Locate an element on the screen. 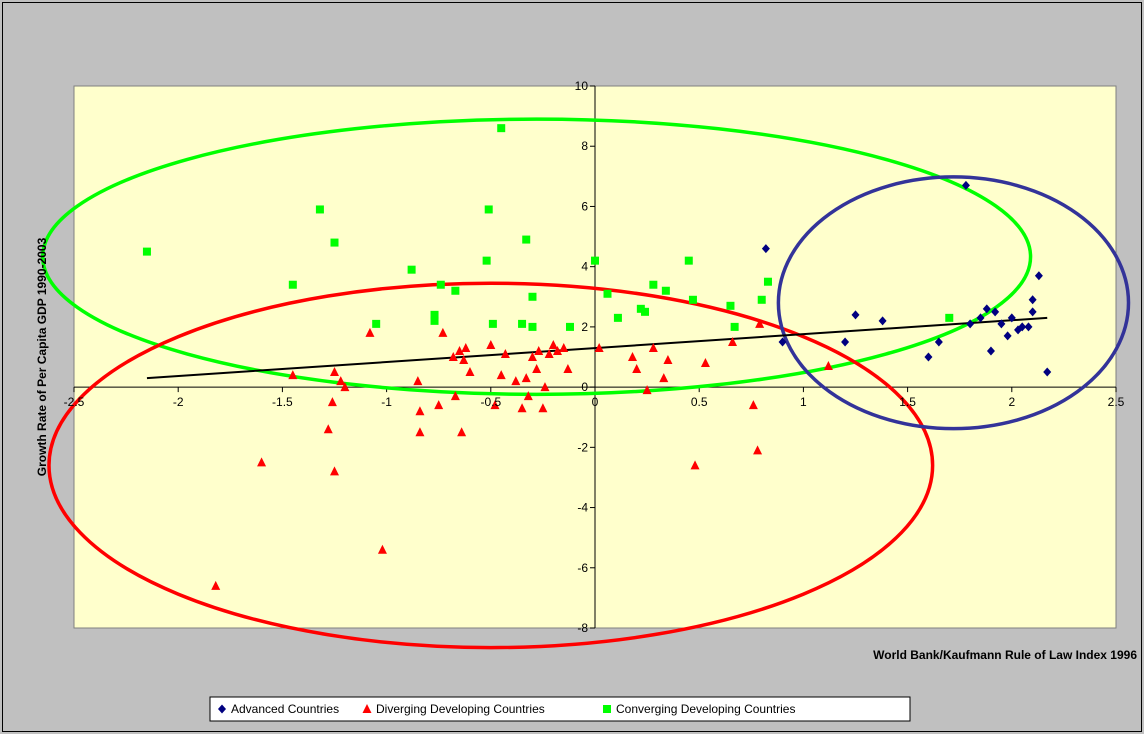  y-tick-label-0: -8 is located at coordinates (582, 628).